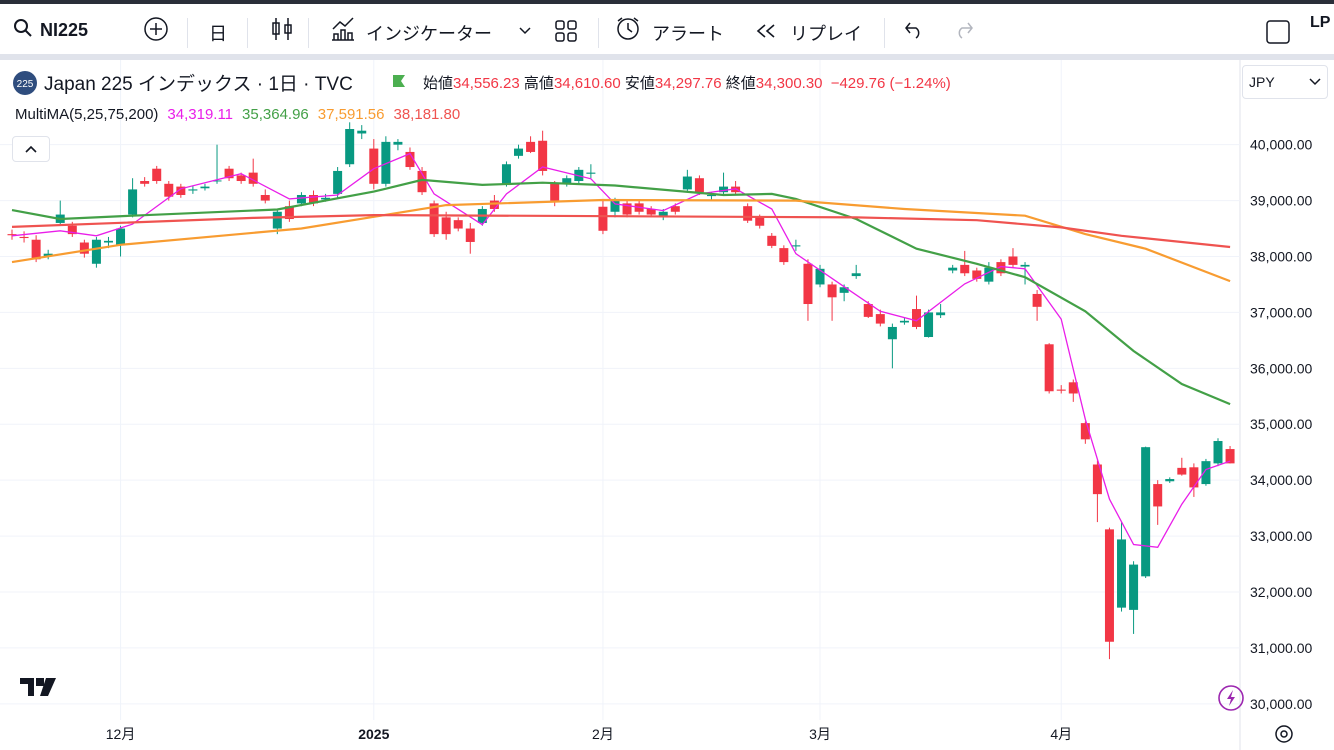 The image size is (1334, 750). I want to click on y-tick-label: 34,000.00, so click(1281, 480).